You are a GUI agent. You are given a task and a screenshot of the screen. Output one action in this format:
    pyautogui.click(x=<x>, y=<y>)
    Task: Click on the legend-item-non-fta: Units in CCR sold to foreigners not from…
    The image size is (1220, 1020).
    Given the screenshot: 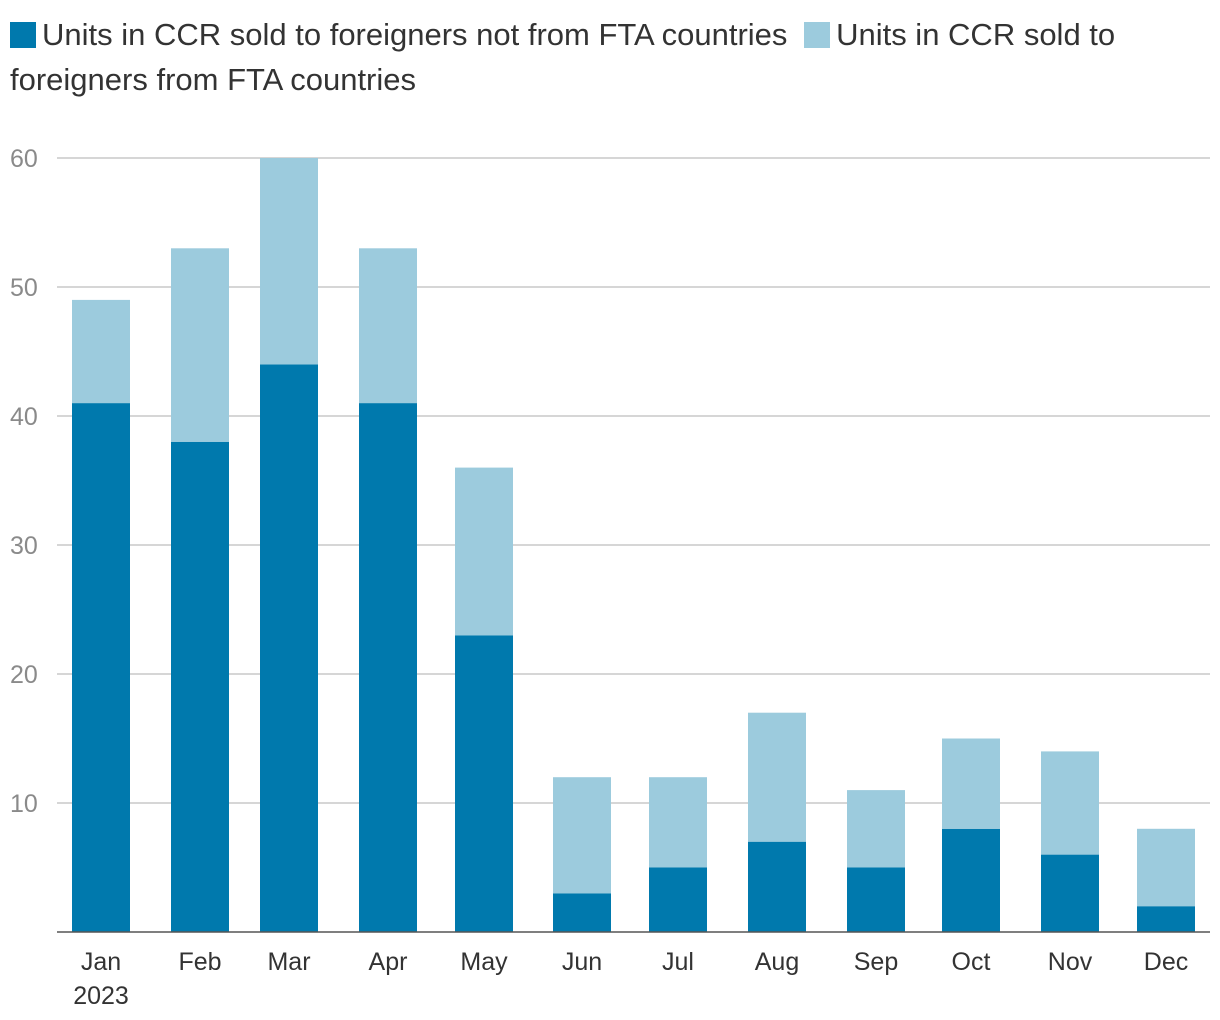 What is the action you would take?
    pyautogui.click(x=398, y=34)
    